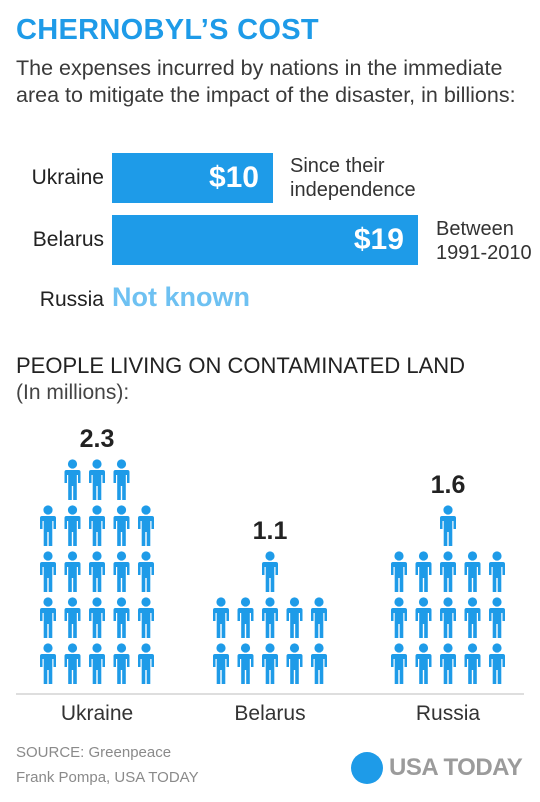  Describe the element at coordinates (67, 177) in the screenshot. I see `cost-country-ukraine: Ukraine` at that location.